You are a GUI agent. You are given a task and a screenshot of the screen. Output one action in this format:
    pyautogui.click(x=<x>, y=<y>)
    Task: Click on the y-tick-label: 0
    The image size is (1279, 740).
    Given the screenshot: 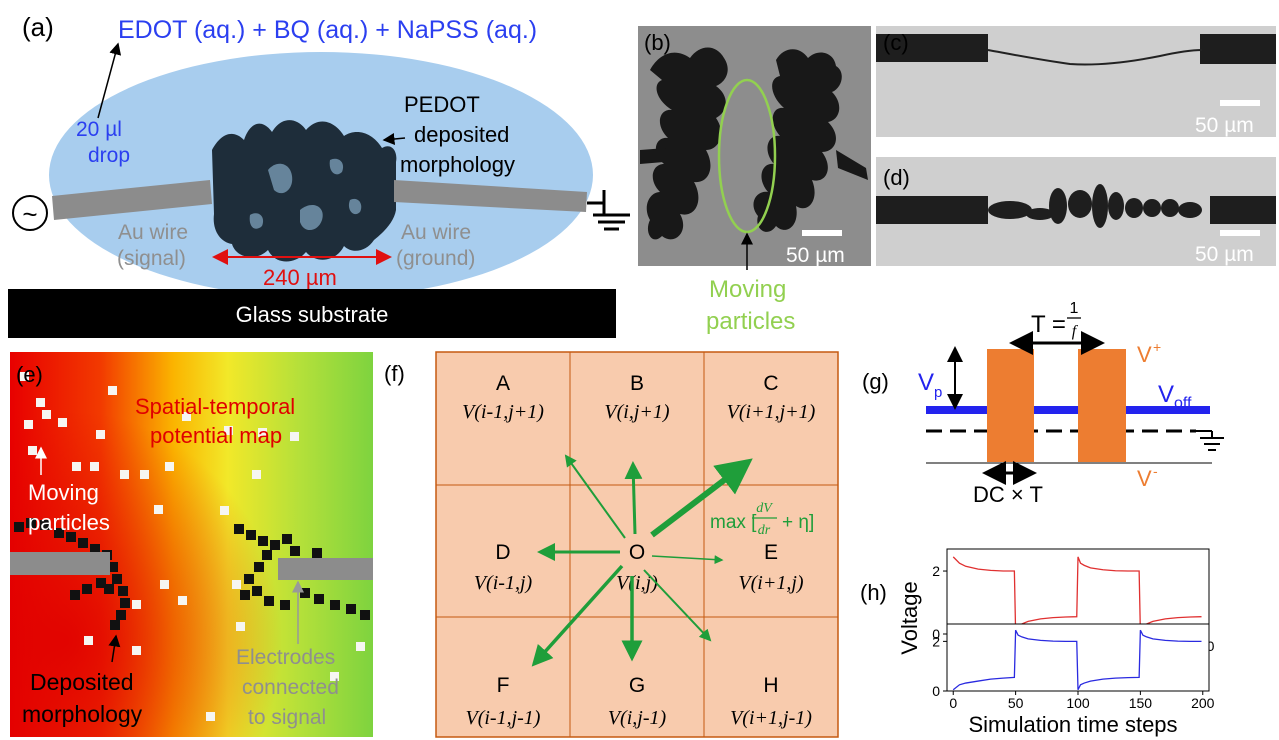 What is the action you would take?
    pyautogui.click(x=936, y=691)
    